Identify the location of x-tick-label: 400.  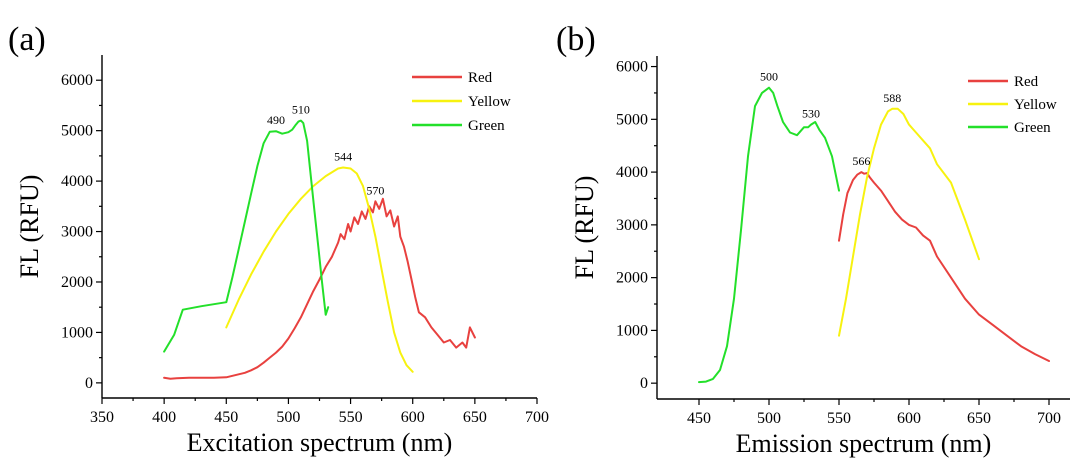
(164, 417).